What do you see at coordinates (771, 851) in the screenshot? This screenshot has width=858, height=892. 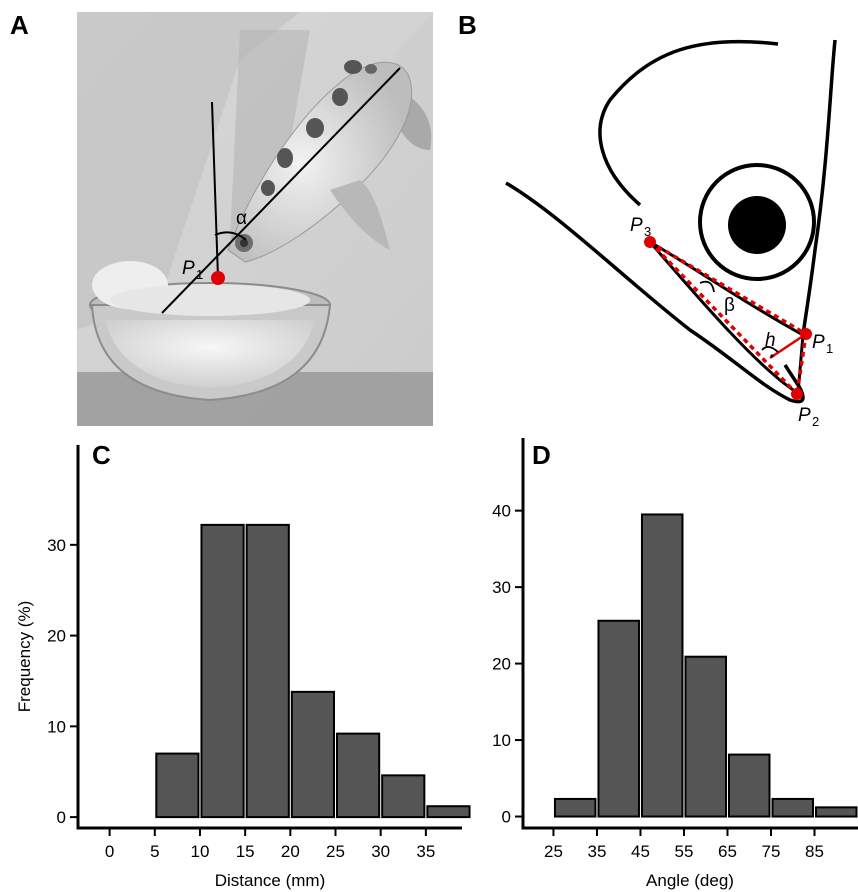 I see `x-tick-label: 75` at bounding box center [771, 851].